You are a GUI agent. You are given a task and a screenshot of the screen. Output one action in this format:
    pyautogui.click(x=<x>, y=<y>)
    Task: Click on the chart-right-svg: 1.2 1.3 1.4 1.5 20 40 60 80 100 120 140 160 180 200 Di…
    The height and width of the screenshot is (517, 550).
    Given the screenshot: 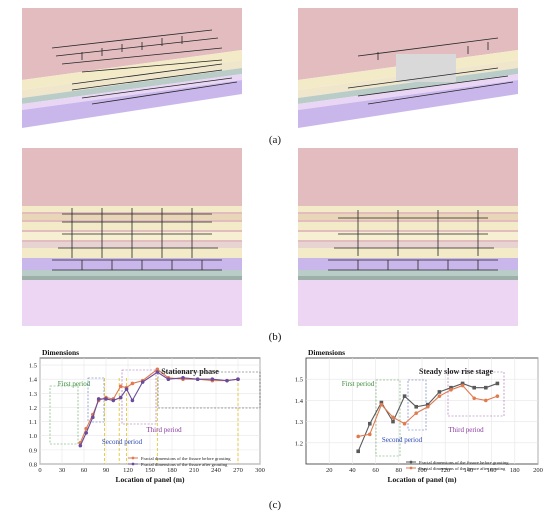 What is the action you would take?
    pyautogui.click(x=419, y=416)
    